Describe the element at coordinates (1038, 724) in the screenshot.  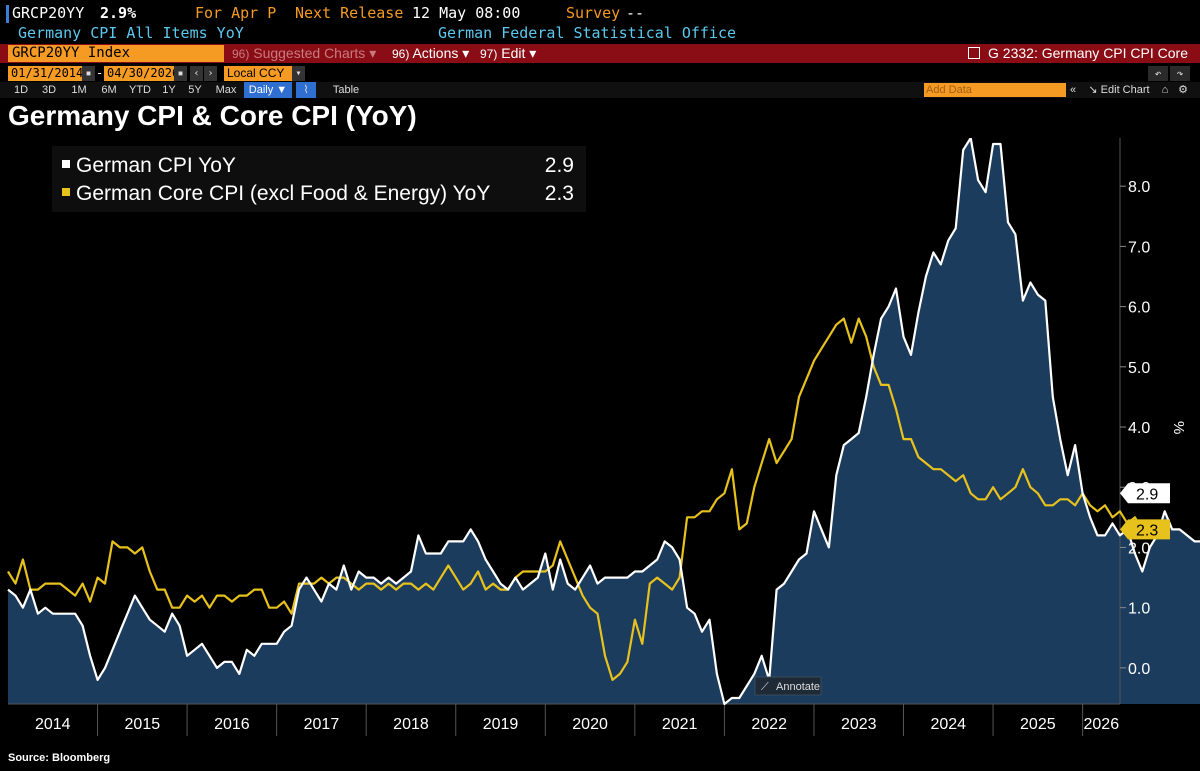
I see `x-tick-label: 2025` at that location.